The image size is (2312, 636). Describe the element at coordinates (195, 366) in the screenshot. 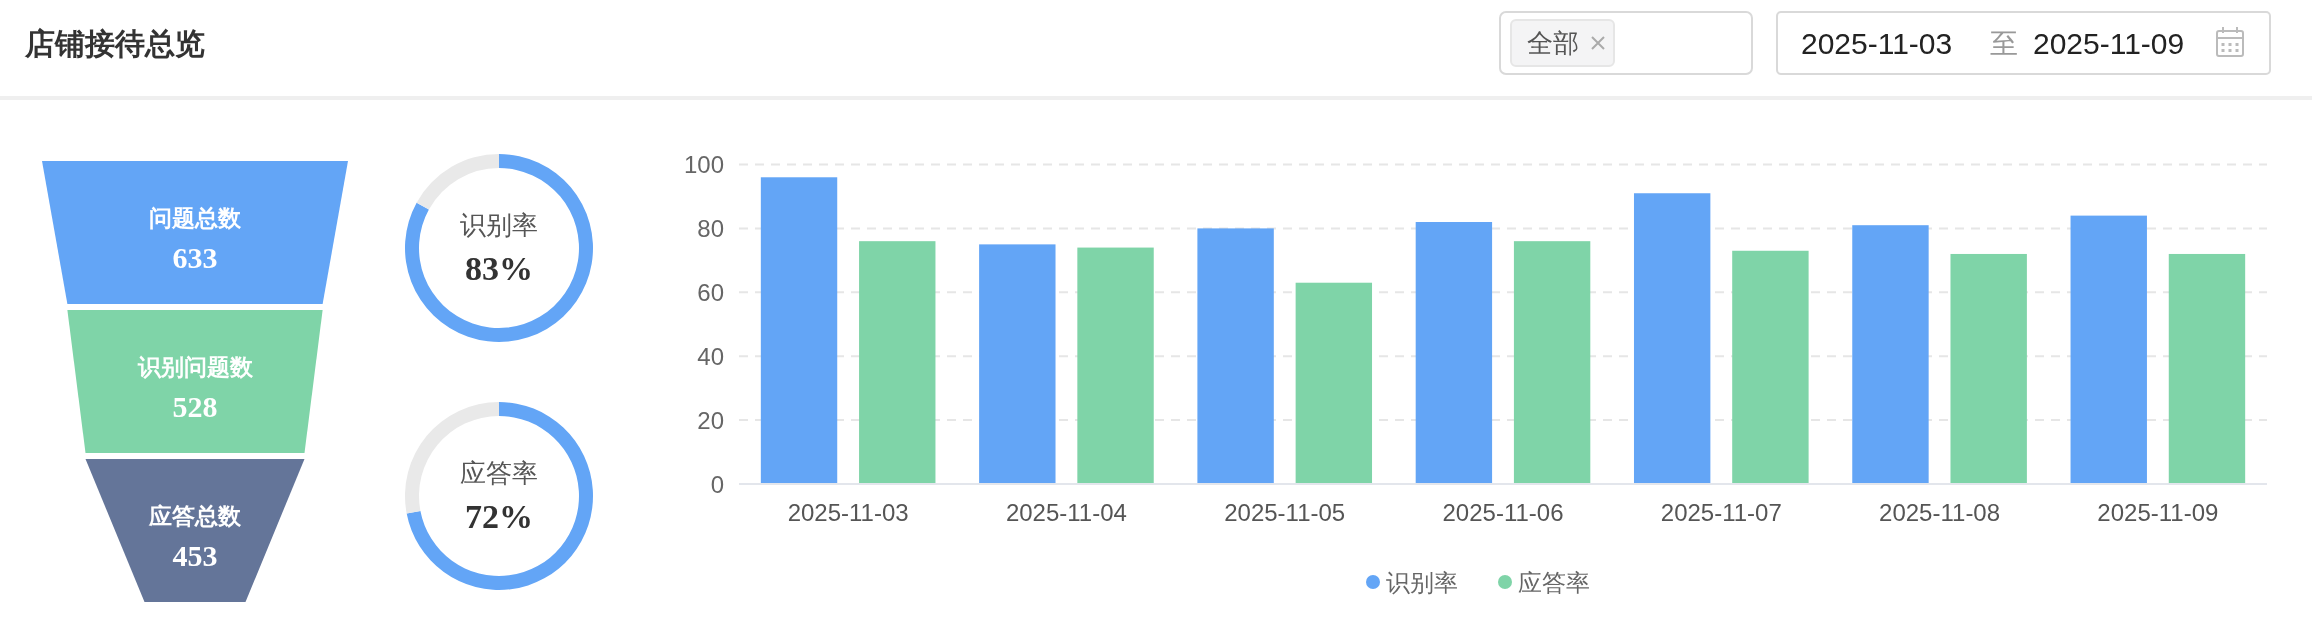

I see `category-label: 识别问题数` at that location.